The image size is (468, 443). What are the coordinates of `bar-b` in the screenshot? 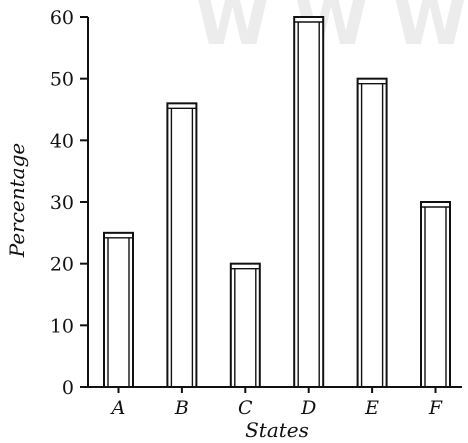 It's located at (181, 245).